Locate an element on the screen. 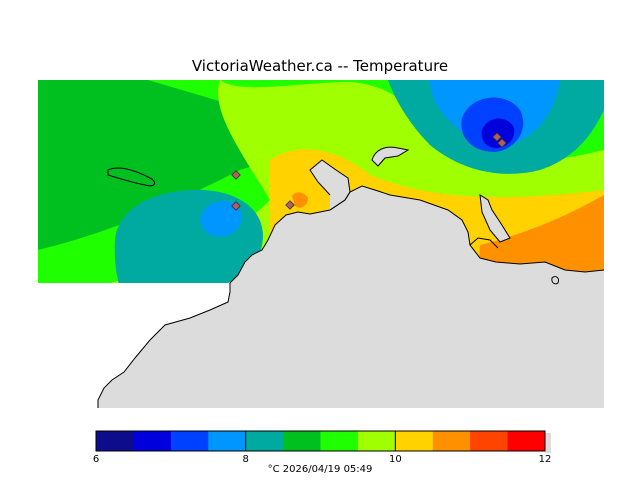 The height and width of the screenshot is (480, 640). islet is located at coordinates (555, 280).